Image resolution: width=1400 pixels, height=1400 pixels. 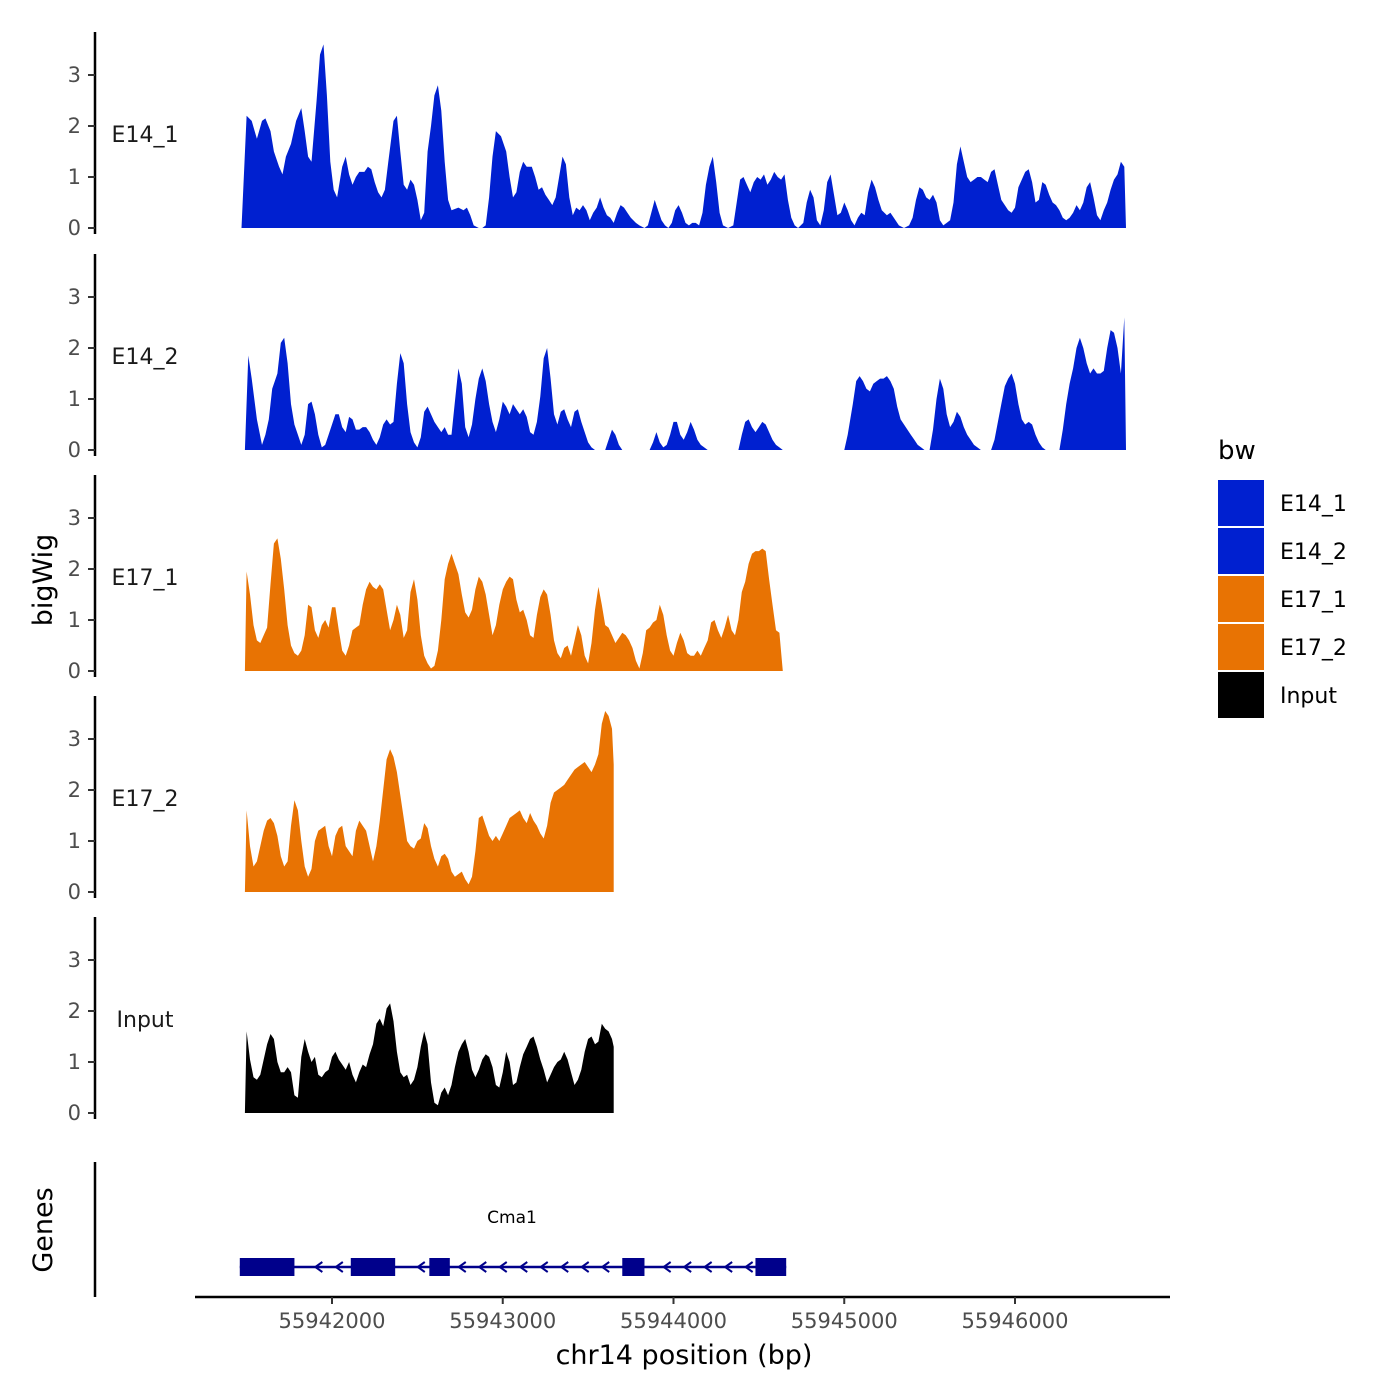 What do you see at coordinates (145, 1020) in the screenshot?
I see `track-label: Input` at bounding box center [145, 1020].